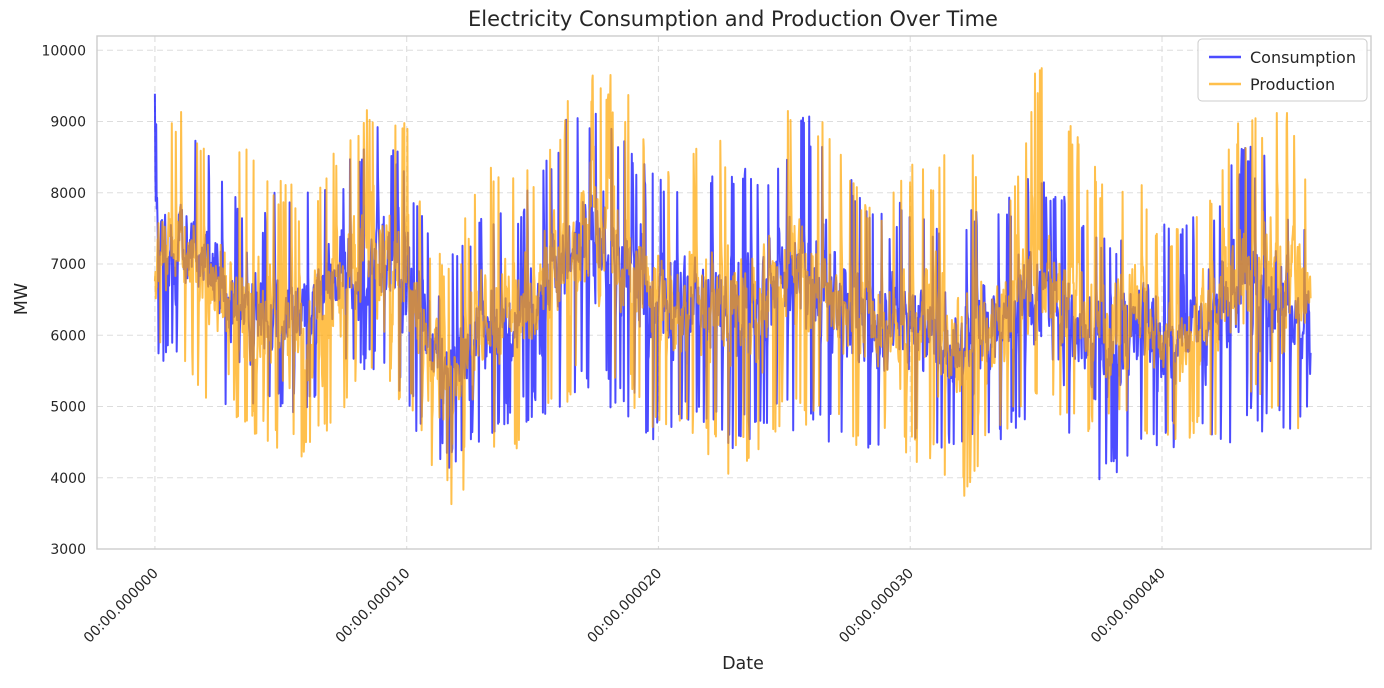 Image resolution: width=1384 pixels, height=688 pixels. I want to click on legend: Consumption Production, so click(1282, 70).